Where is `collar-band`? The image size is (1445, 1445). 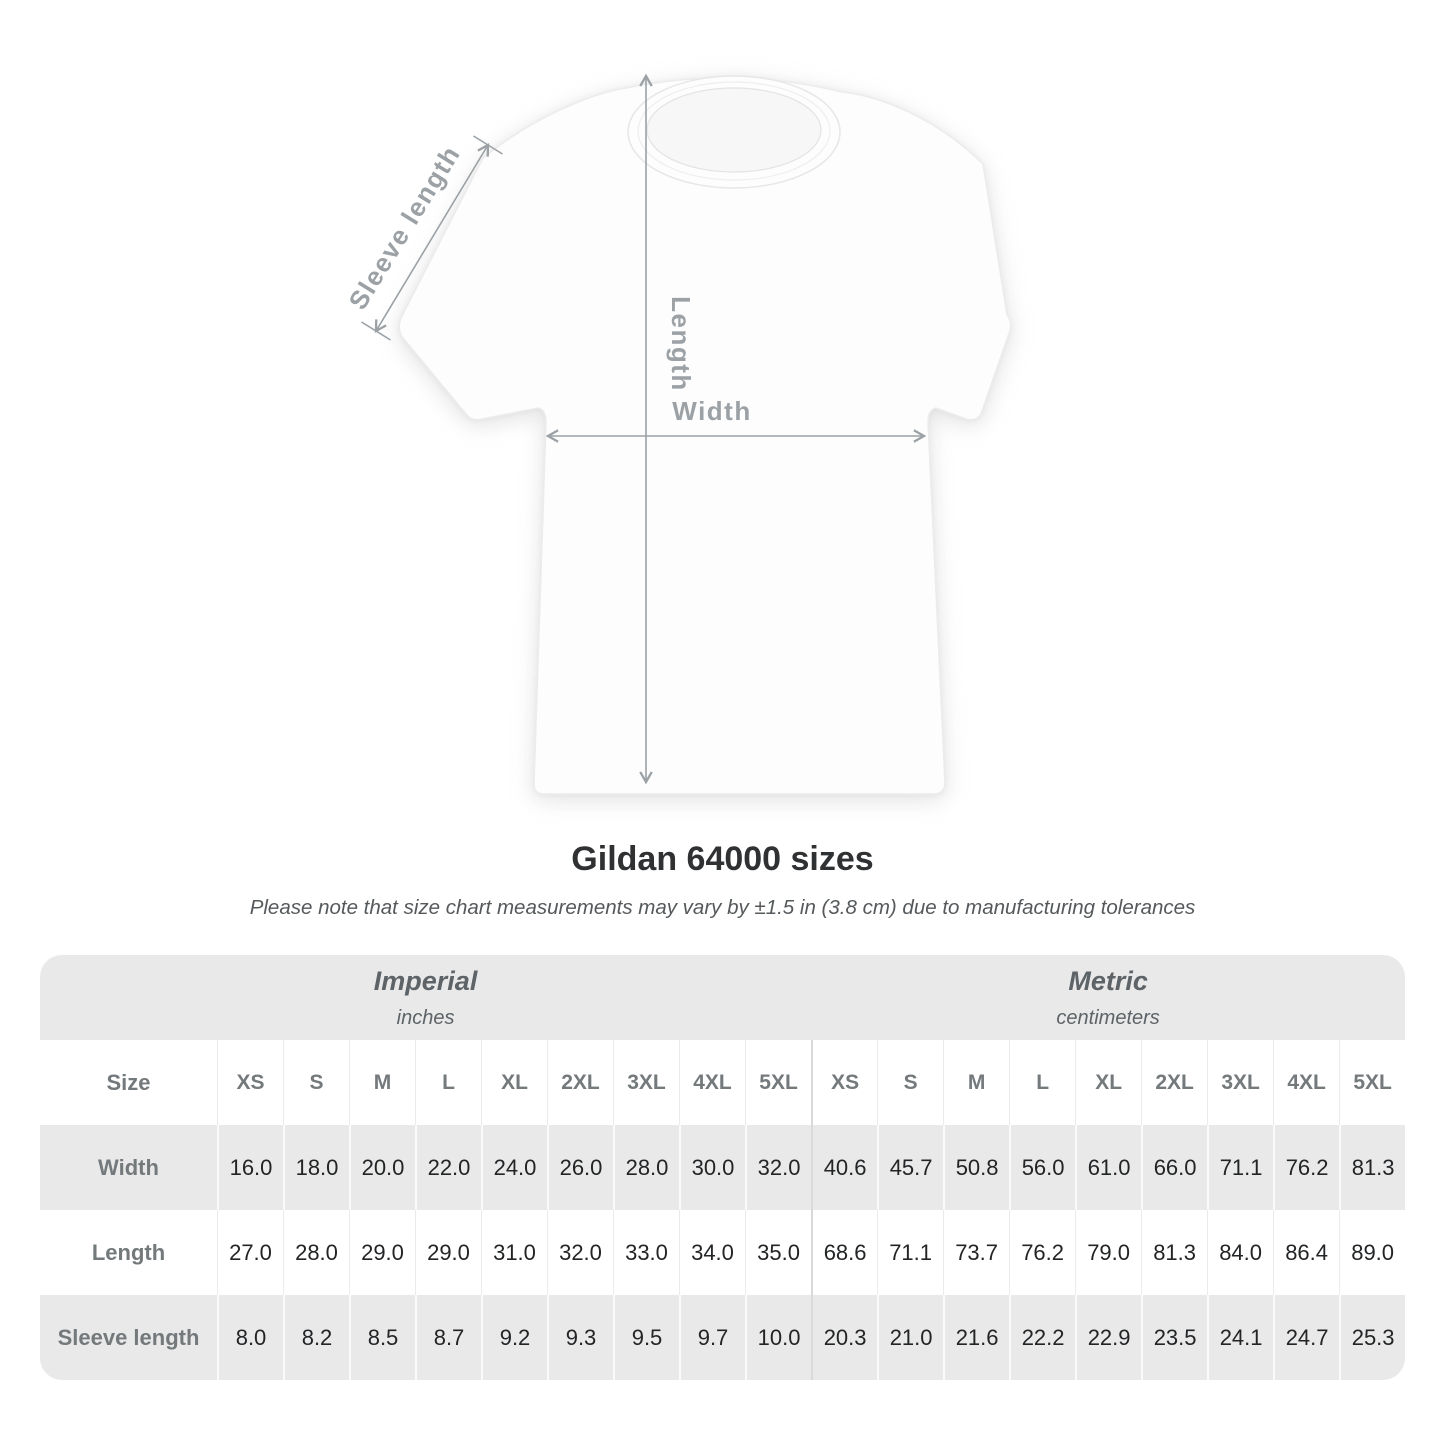
collar-band is located at coordinates (734, 131).